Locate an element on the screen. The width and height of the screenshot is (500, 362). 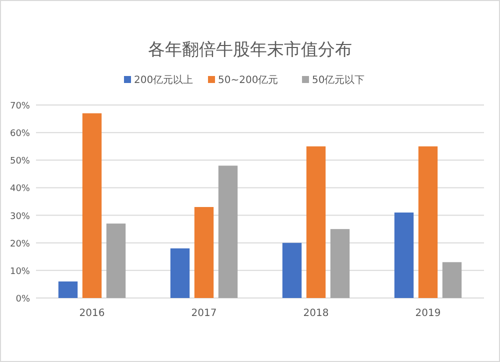
x-tick-label: 2017 is located at coordinates (204, 313).